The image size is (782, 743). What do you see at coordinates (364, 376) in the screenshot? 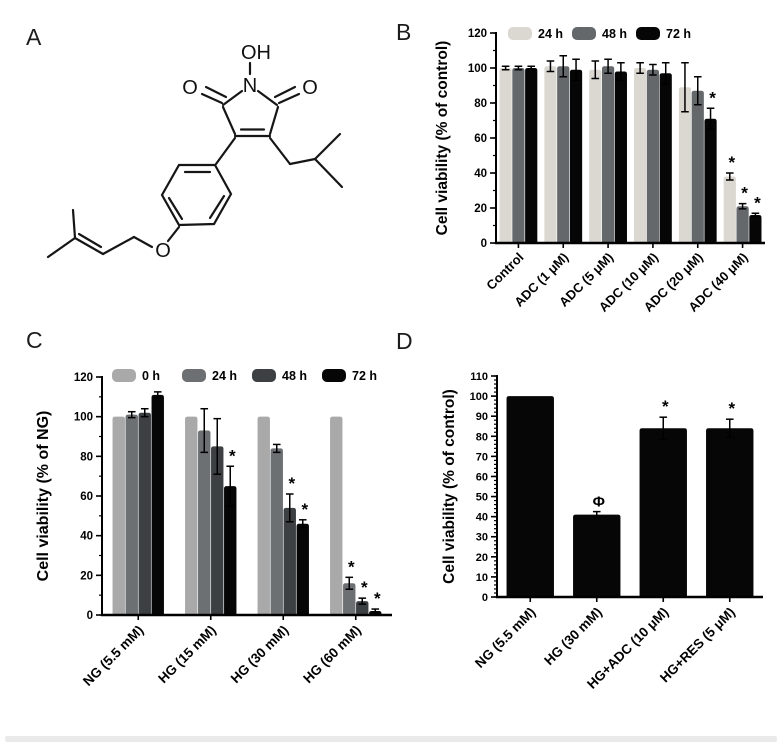
I see `legend-label: 72 h` at bounding box center [364, 376].